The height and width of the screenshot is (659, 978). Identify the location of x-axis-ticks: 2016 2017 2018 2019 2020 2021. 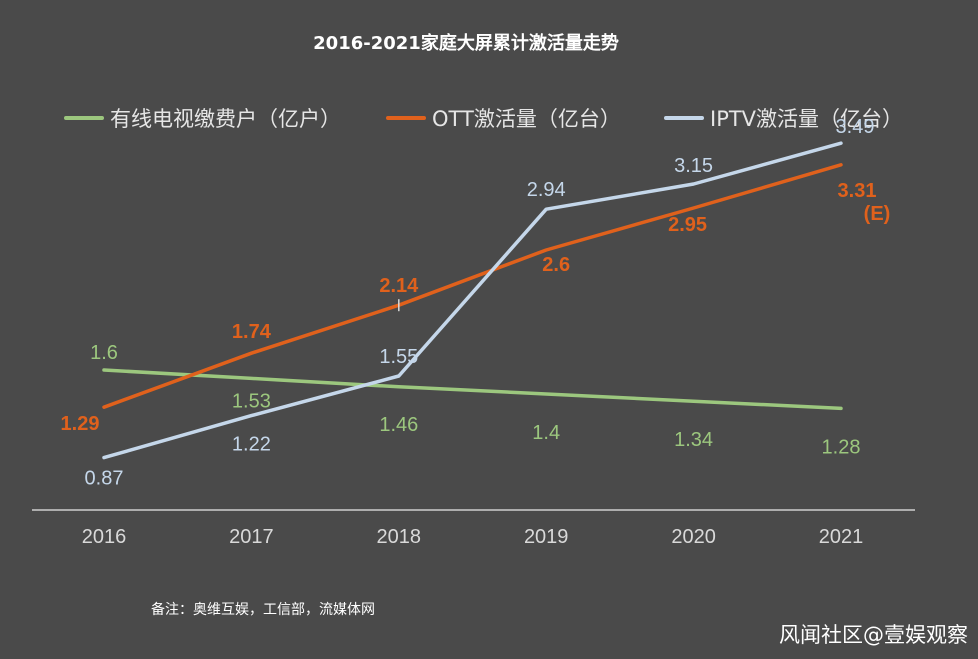
(473, 537).